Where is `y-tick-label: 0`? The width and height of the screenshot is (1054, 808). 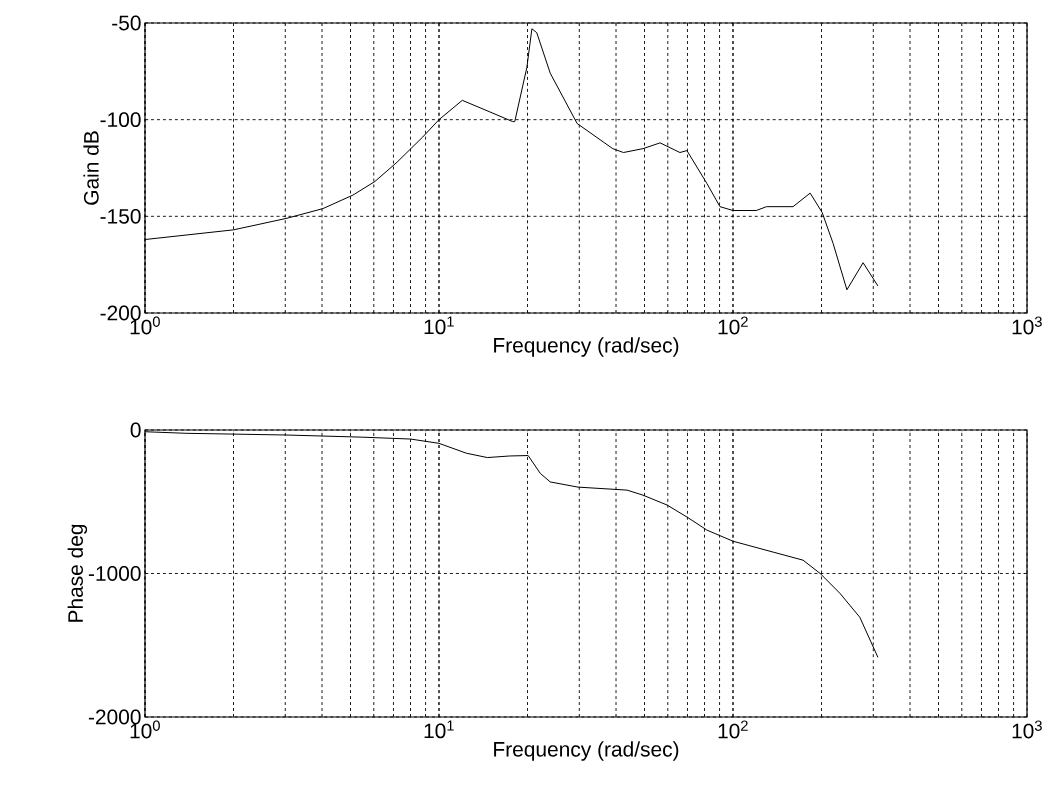 y-tick-label: 0 is located at coordinates (135, 430).